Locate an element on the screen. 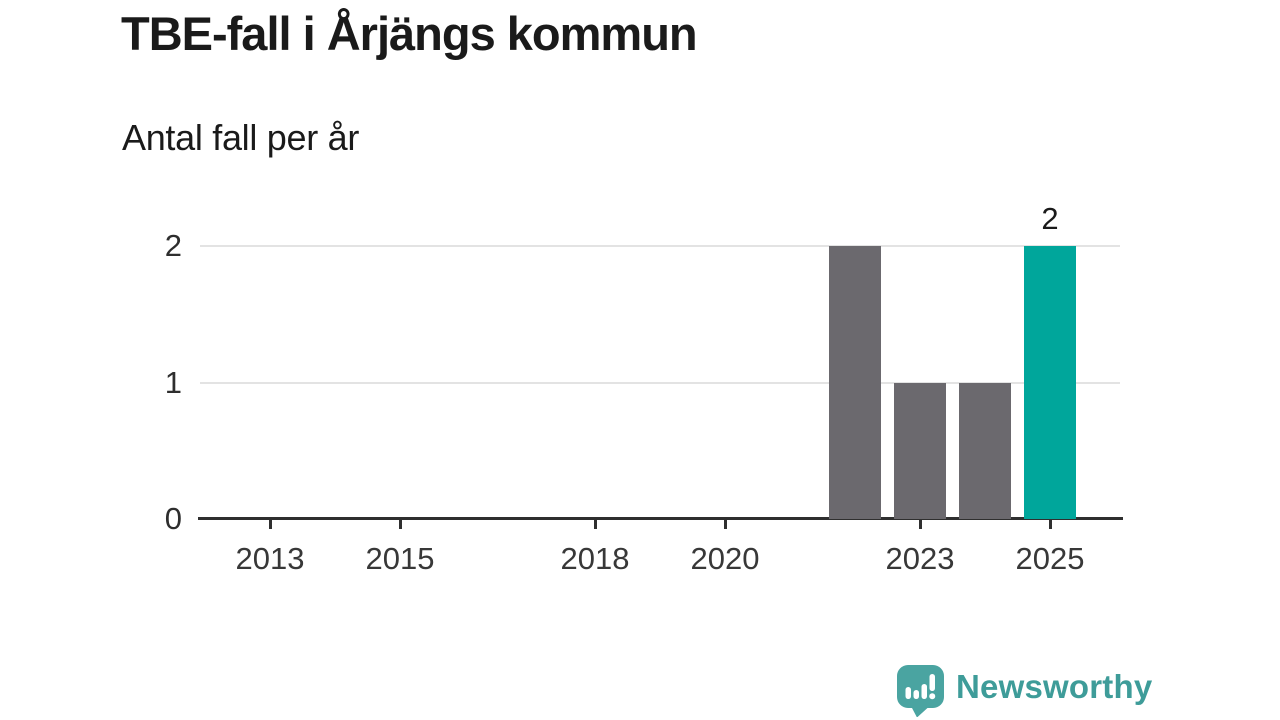 This screenshot has width=1280, height=720. bar-2025 is located at coordinates (1050, 382).